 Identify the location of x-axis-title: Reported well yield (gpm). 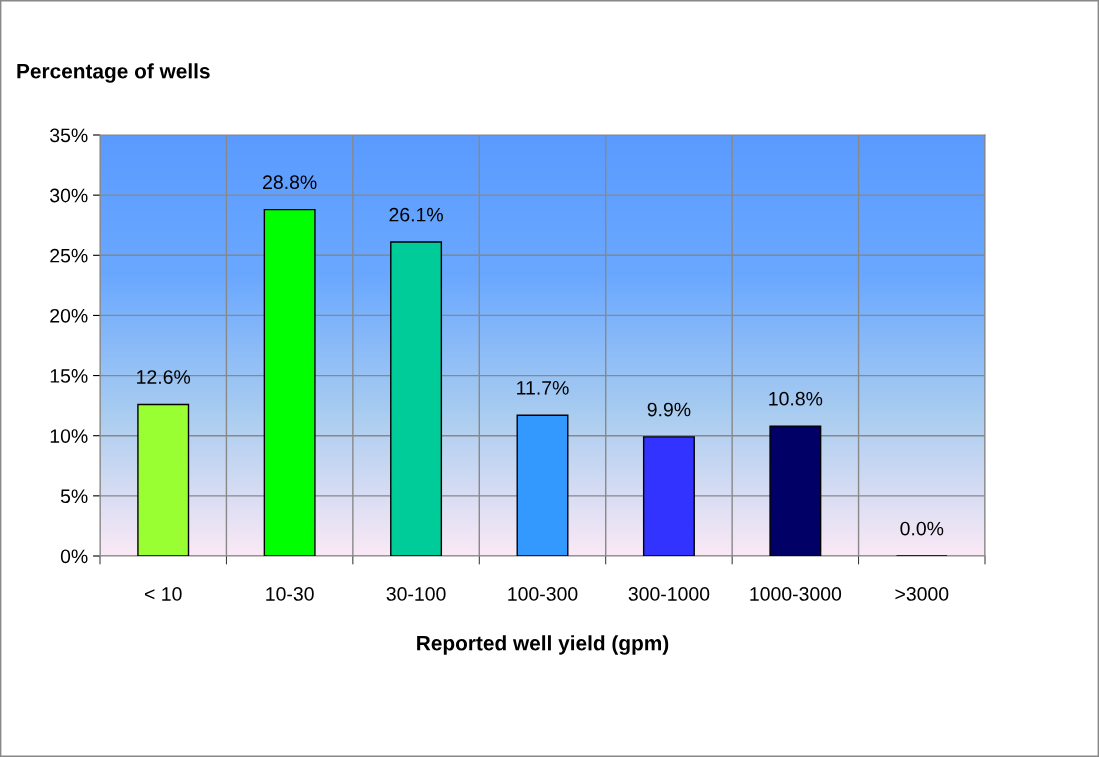
(543, 645).